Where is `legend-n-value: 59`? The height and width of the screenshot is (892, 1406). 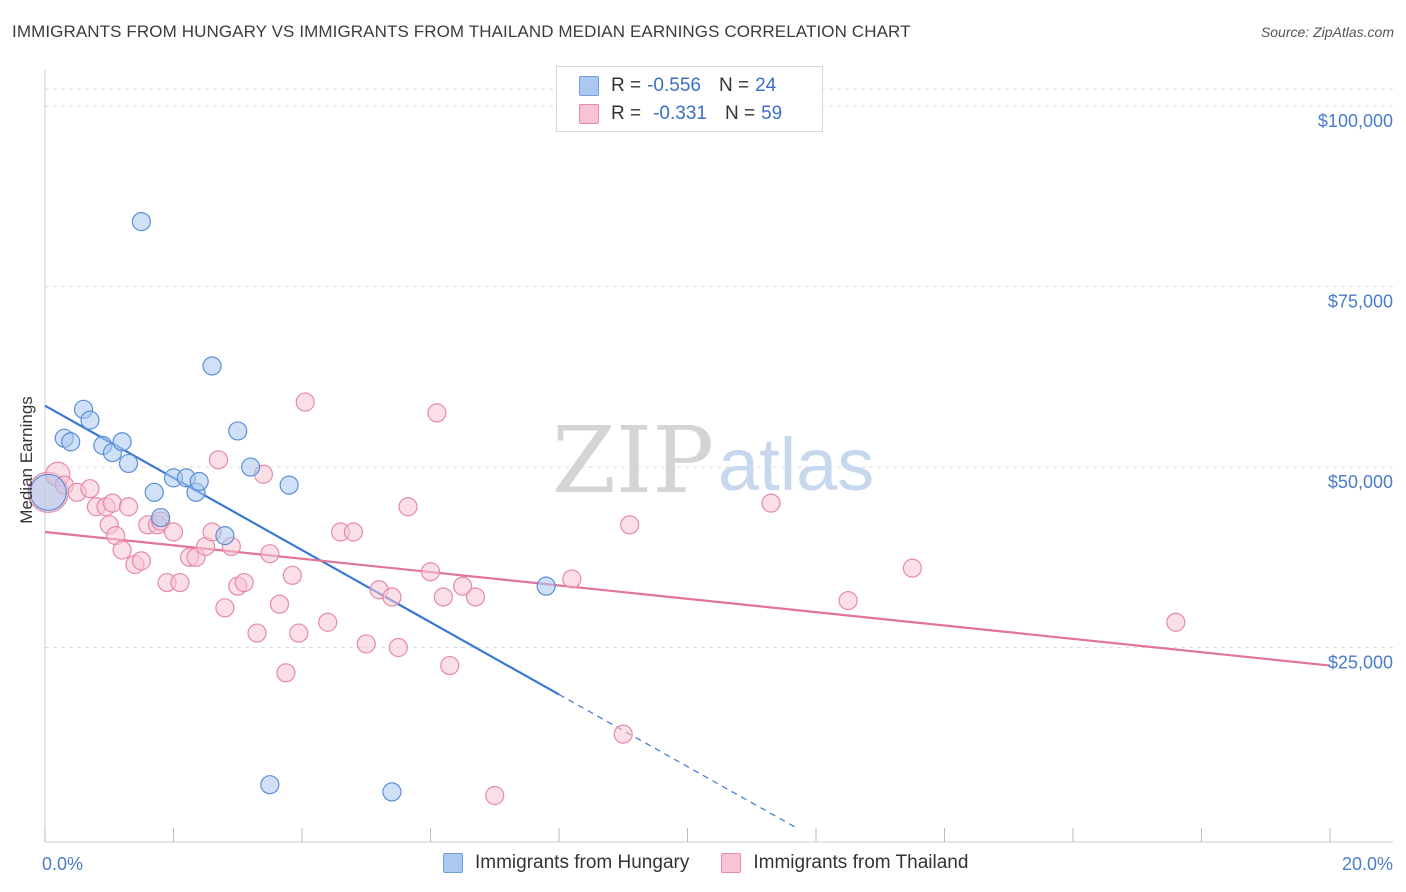
legend-n-value: 59 is located at coordinates (772, 113).